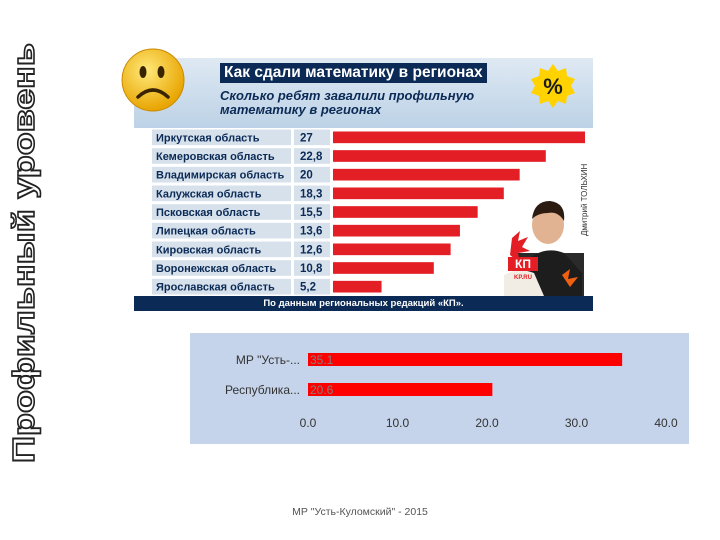 This screenshot has width=720, height=540. What do you see at coordinates (523, 278) in the screenshot?
I see `kp-logo-sub: KP.RU` at bounding box center [523, 278].